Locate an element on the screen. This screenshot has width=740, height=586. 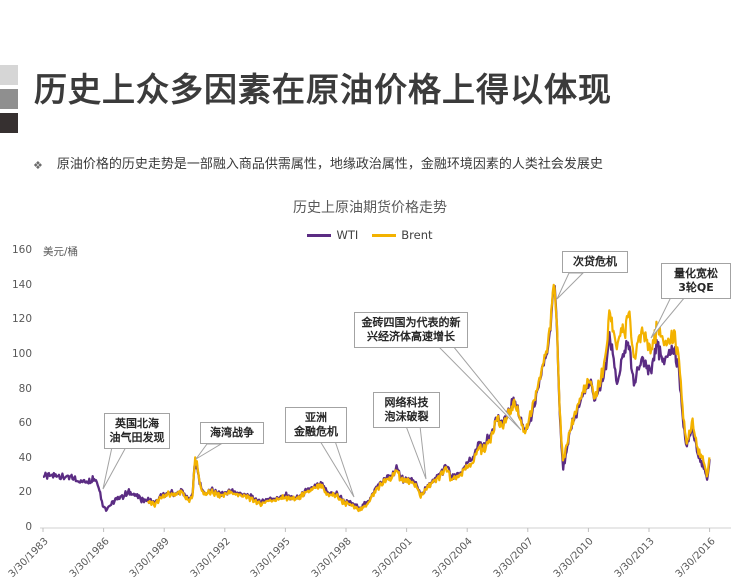
decorative-square-dark is located at coordinates (9, 123).